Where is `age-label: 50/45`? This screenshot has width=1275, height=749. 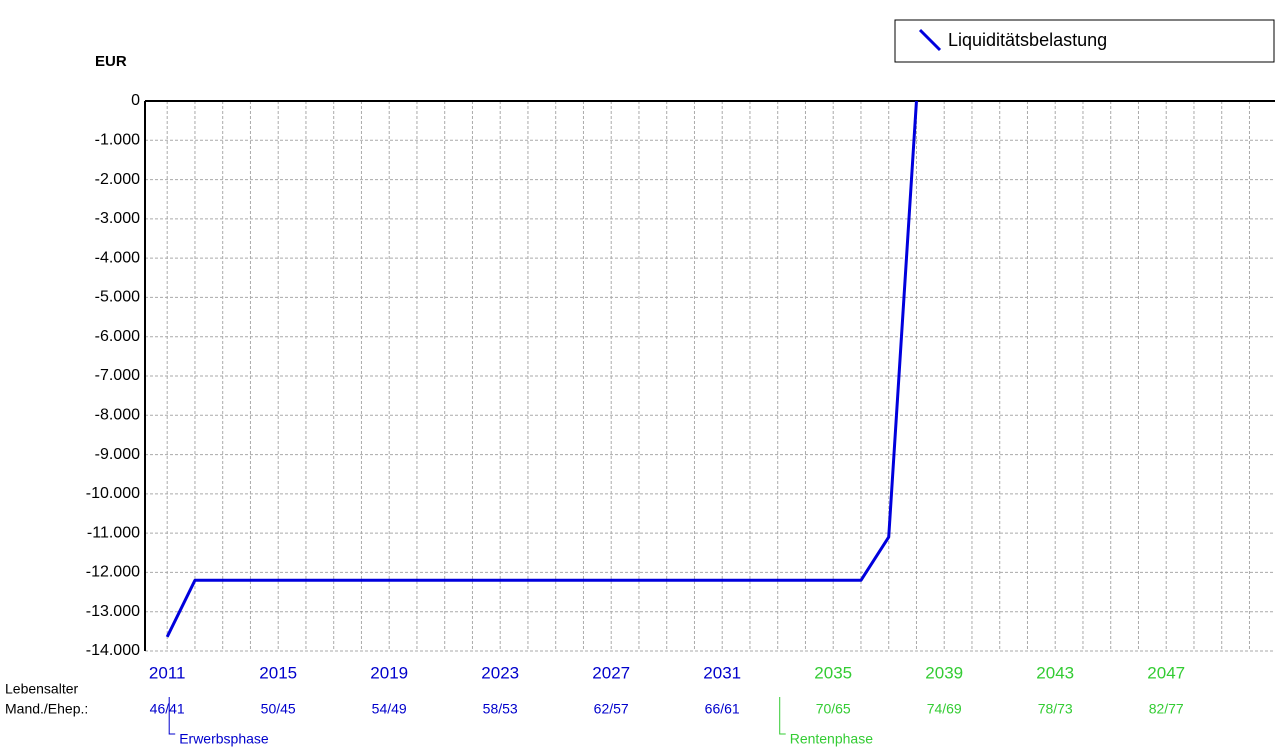 age-label: 50/45 is located at coordinates (278, 709).